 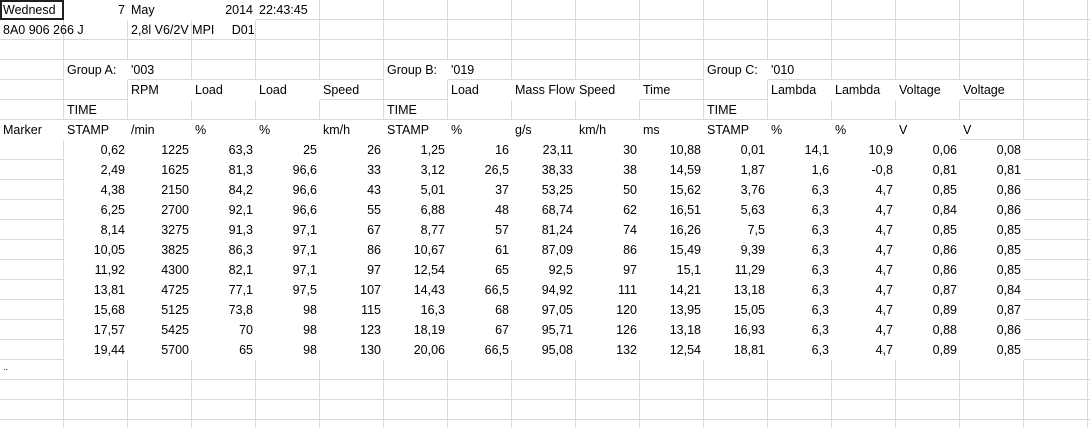 I want to click on cell: 22:43:45, so click(x=283, y=10).